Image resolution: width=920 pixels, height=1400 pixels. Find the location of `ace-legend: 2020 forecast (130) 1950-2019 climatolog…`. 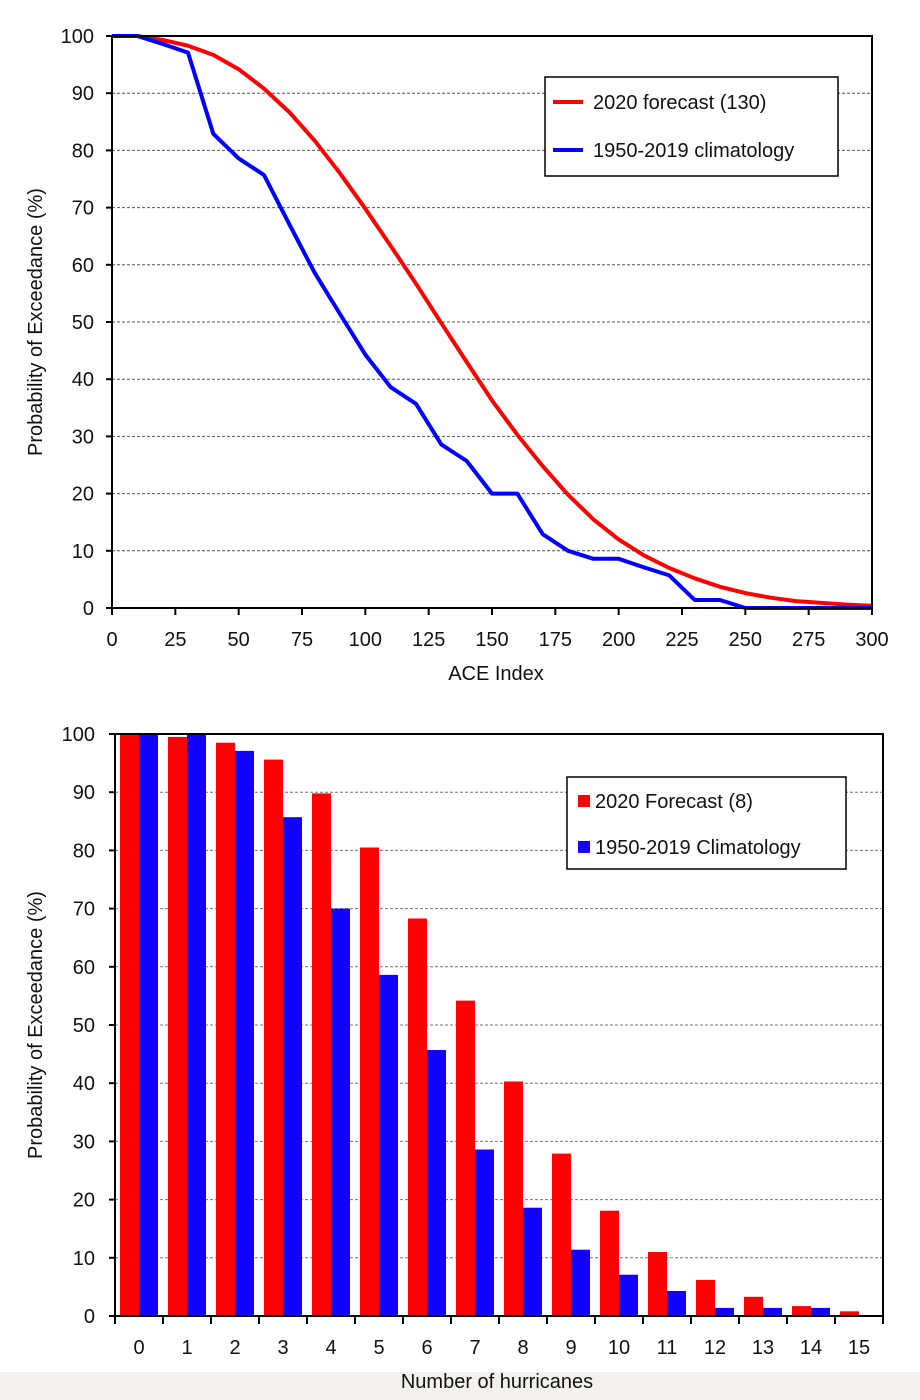

ace-legend: 2020 forecast (130) 1950-2019 climatolog… is located at coordinates (691, 126).